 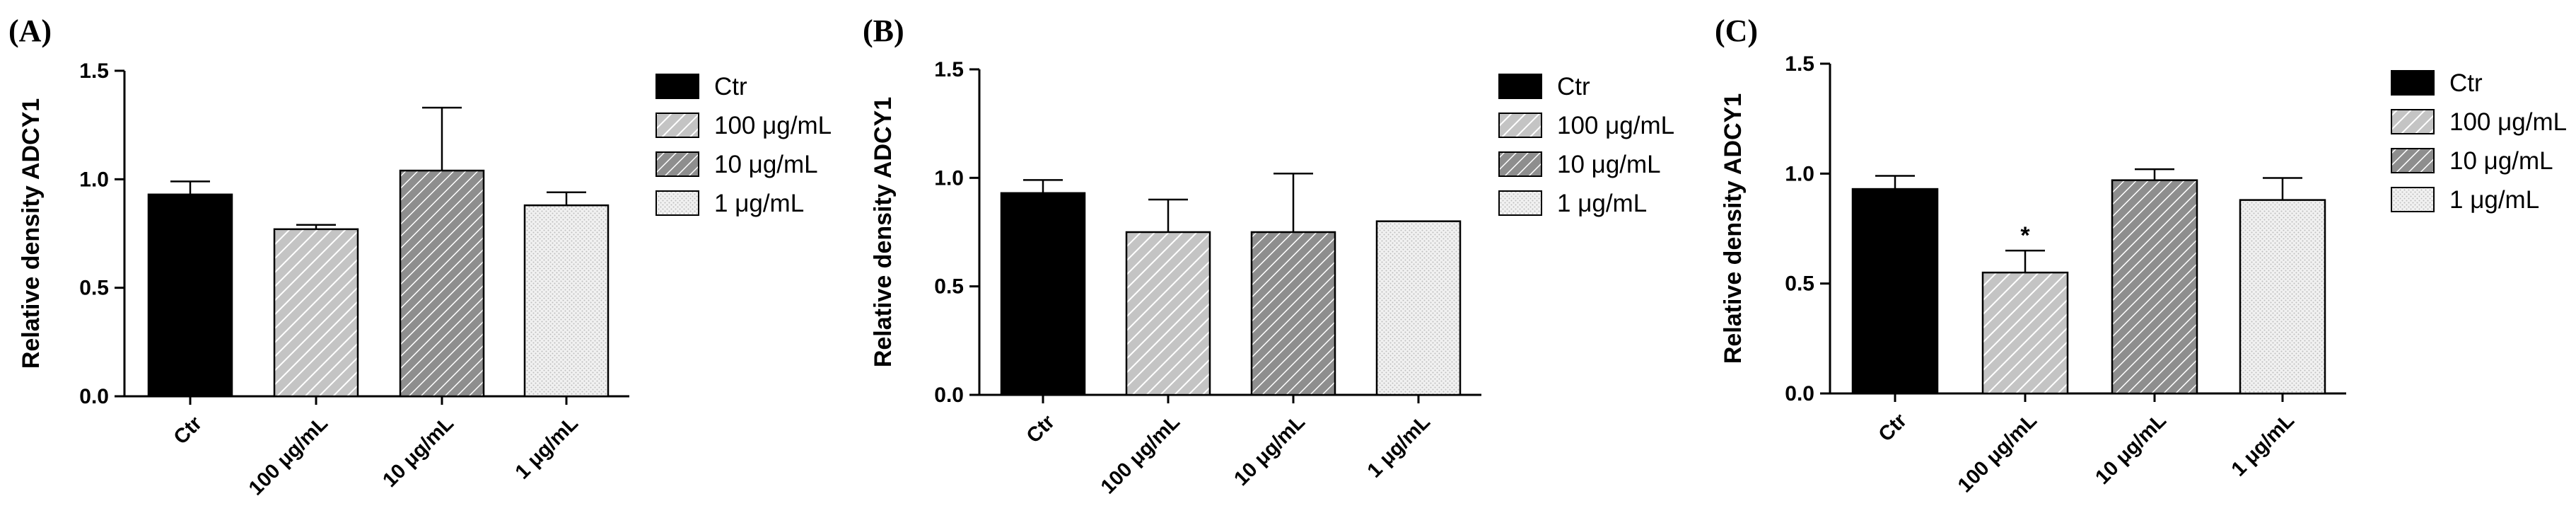 What do you see at coordinates (884, 31) in the screenshot?
I see `panel-label: (B)` at bounding box center [884, 31].